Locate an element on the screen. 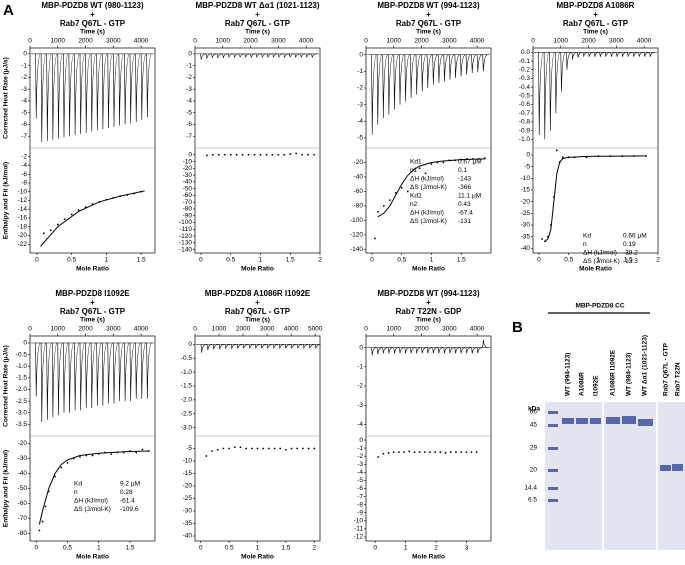 The height and width of the screenshot is (565, 685). y-tick-label: -5 is located at coordinates (360, 480).